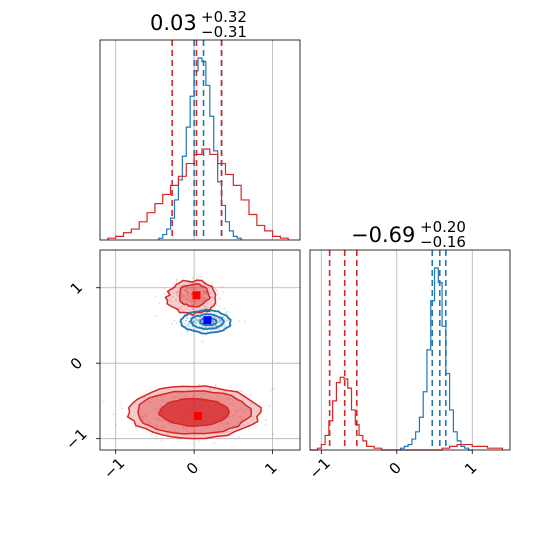 The height and width of the screenshot is (550, 550). What do you see at coordinates (224, 17) in the screenshot?
I see `panel-hist-x-title-plus: +0.32` at bounding box center [224, 17].